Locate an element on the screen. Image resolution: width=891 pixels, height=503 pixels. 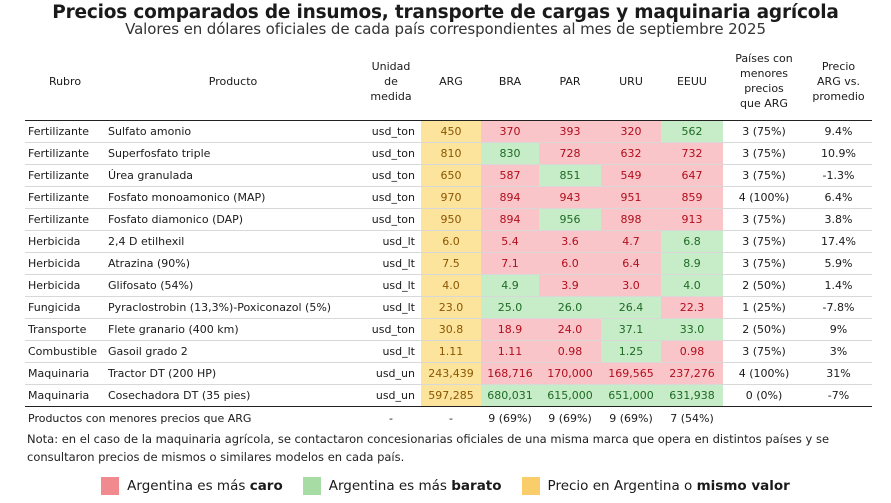
cell-uru: 4.7 is located at coordinates (631, 241).